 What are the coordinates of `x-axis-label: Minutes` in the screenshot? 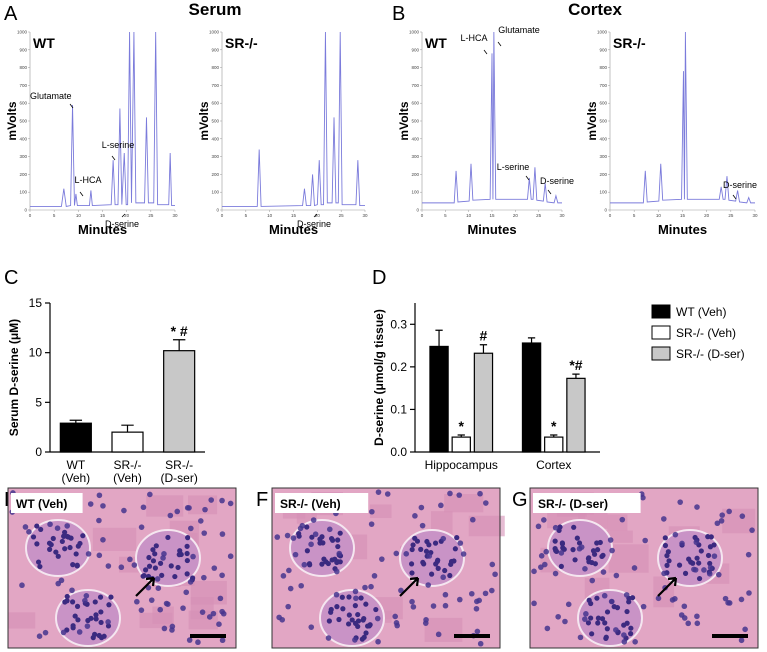 It's located at (491, 229).